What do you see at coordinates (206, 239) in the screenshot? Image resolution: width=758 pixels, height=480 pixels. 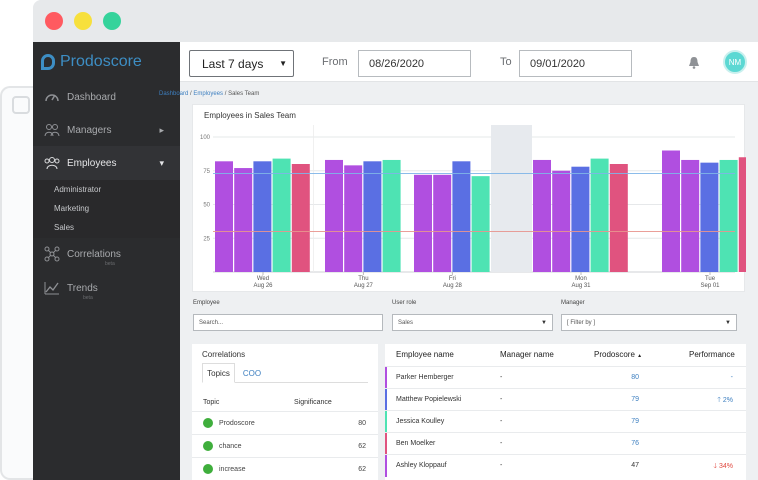 I see `y-tick-label: 25` at bounding box center [206, 239].